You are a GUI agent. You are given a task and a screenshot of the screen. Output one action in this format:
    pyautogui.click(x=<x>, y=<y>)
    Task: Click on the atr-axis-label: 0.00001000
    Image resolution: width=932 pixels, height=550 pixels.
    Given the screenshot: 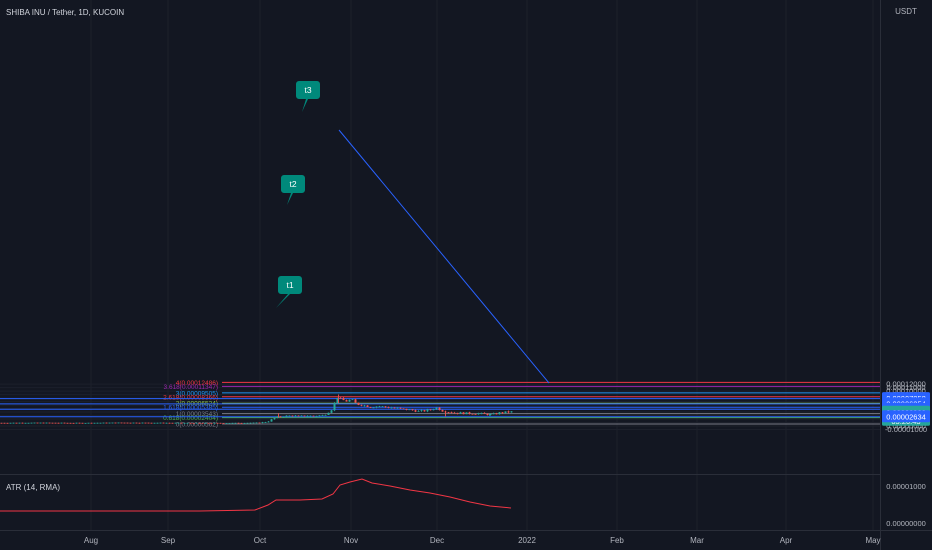 What is the action you would take?
    pyautogui.click(x=906, y=486)
    